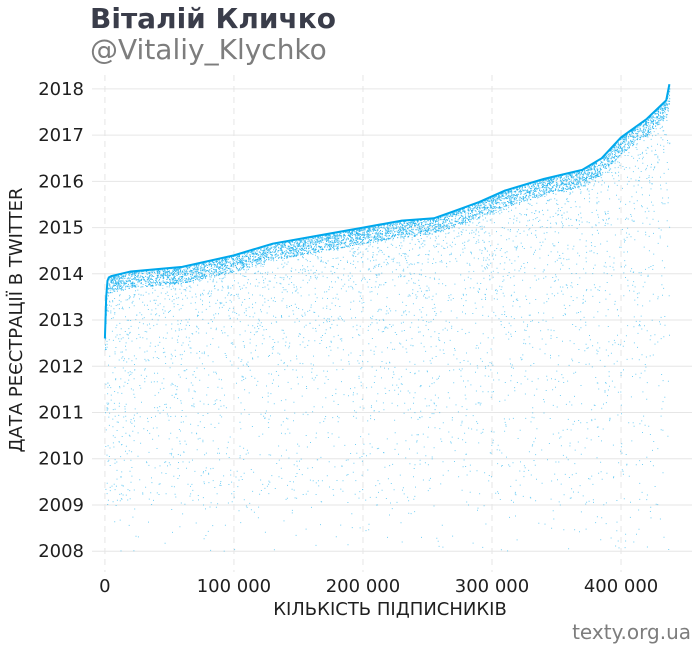  I want to click on x-axis-label: КІЛЬКІСТЬ ПІДПИСНИКІВ, so click(390, 609).